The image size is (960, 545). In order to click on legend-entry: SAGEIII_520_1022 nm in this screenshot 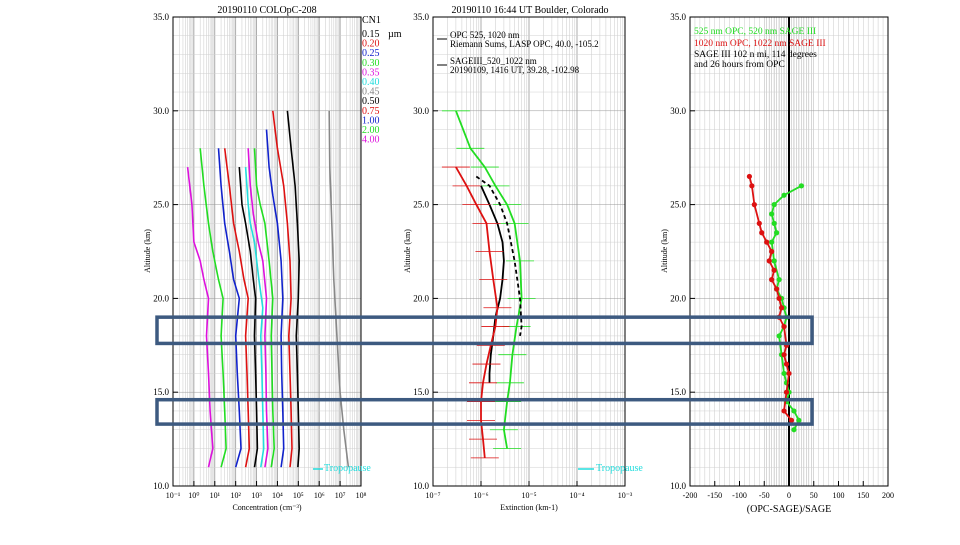, I will do `click(493, 61)`.